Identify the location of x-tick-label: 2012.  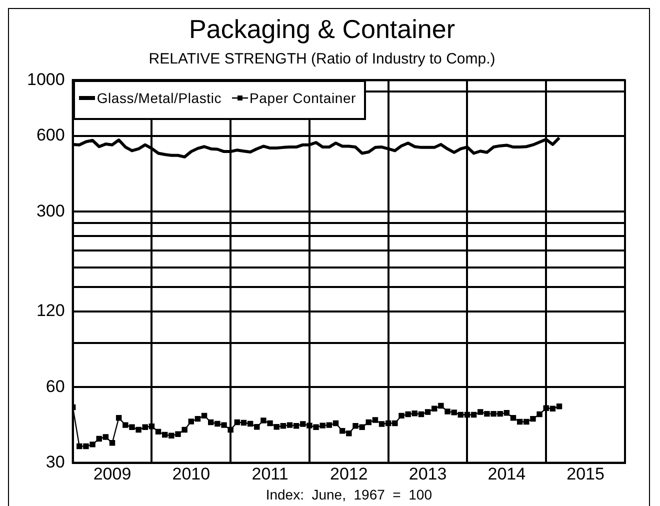
(349, 474).